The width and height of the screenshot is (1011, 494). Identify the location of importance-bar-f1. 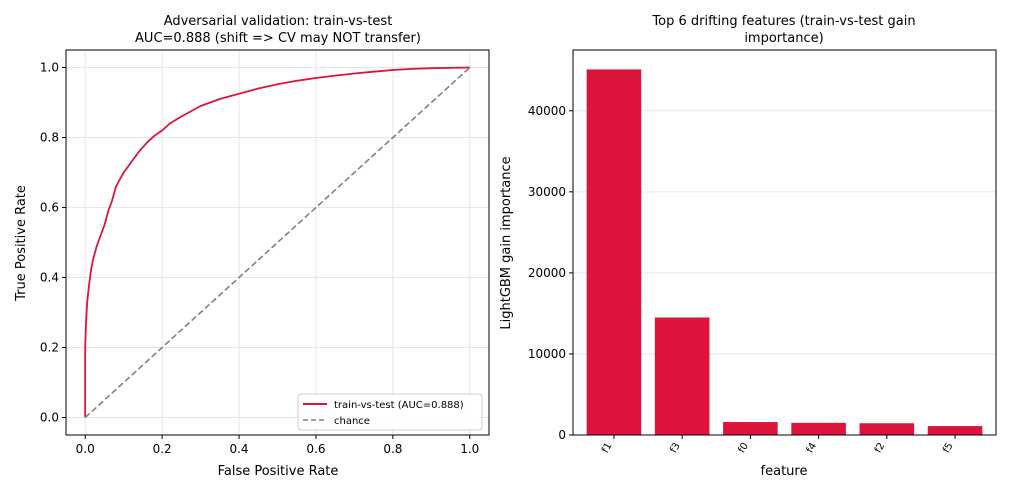
(614, 252).